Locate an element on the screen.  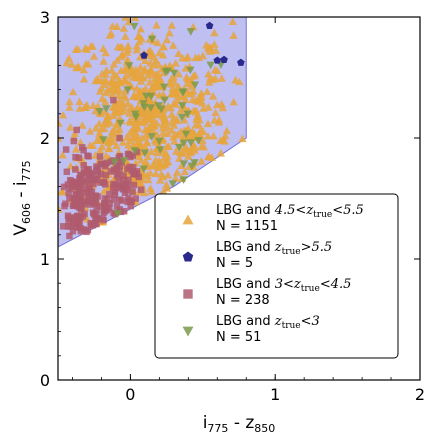
y-axis-label: V606 - i775 is located at coordinates (22, 197).